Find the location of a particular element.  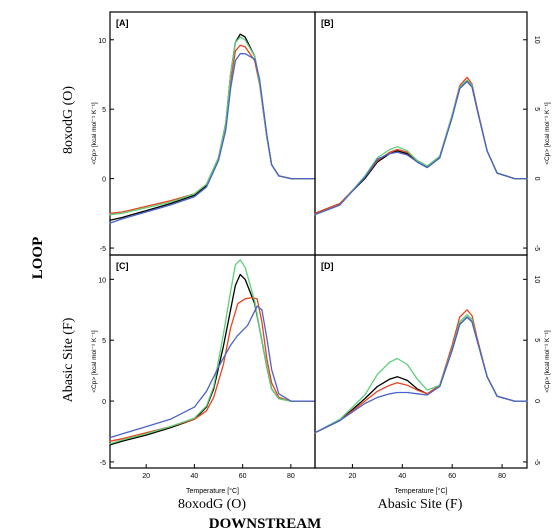

panel-label: [A] is located at coordinates (122, 23).